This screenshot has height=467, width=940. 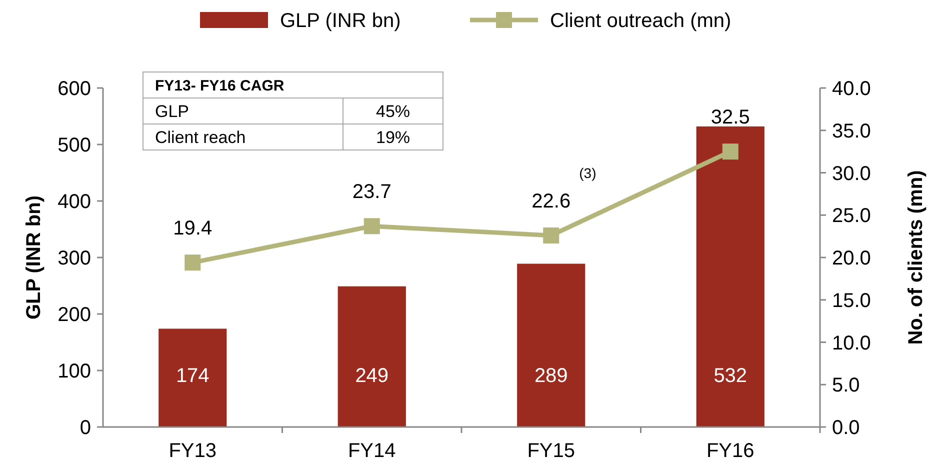 I want to click on y2-tick-label: 25.0, so click(x=851, y=216).